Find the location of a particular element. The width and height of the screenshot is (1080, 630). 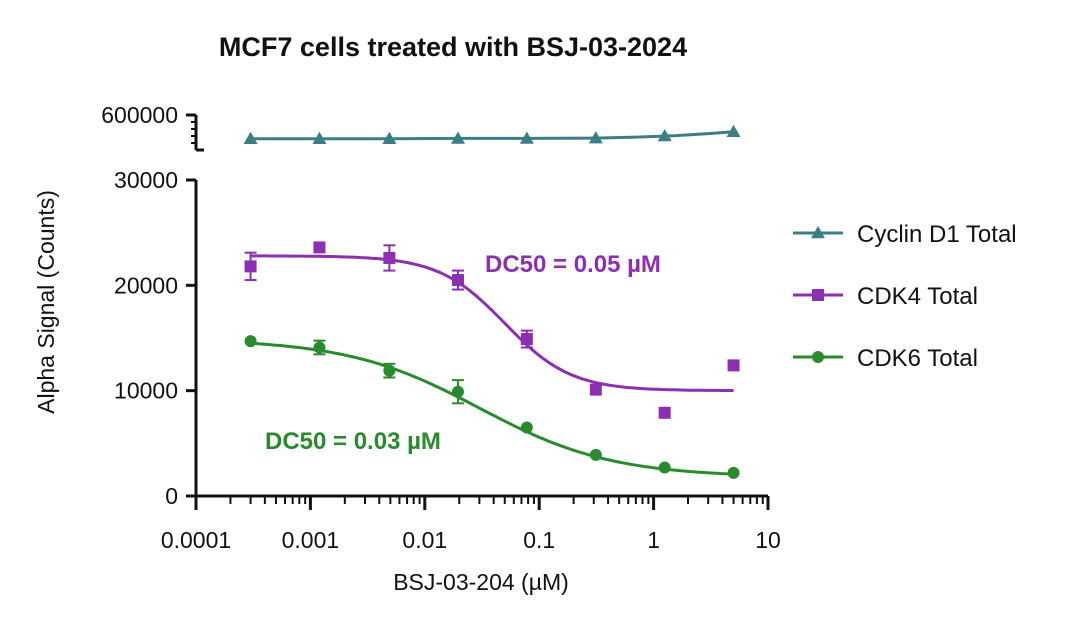

x-tick-label: 1 is located at coordinates (653, 540).